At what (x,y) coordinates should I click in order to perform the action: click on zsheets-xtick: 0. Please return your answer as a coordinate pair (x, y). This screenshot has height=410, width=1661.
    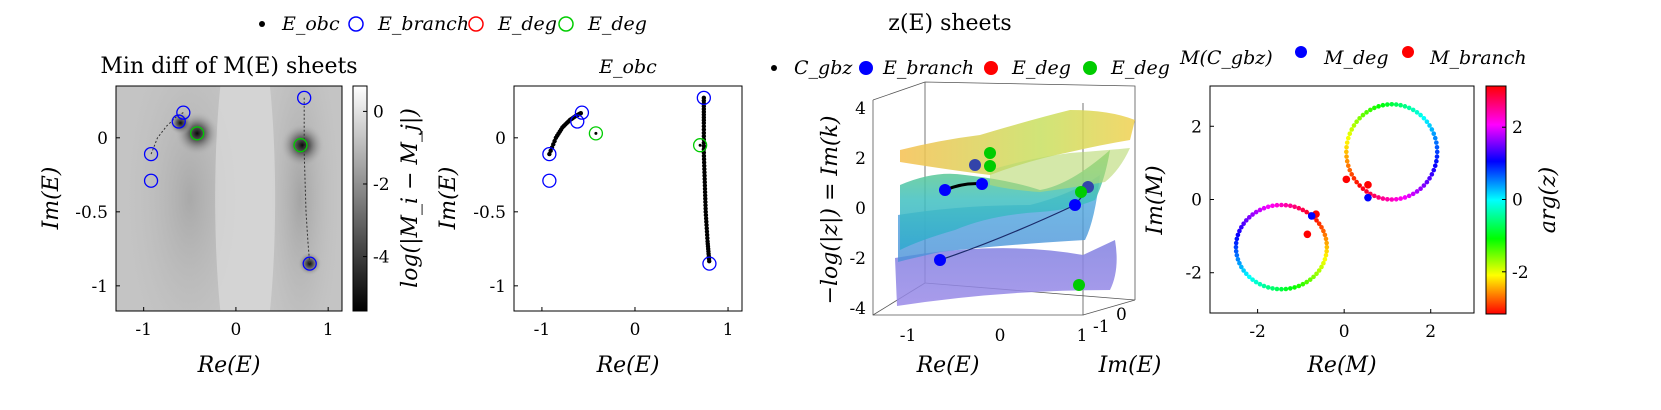
    Looking at the image, I should click on (1000, 336).